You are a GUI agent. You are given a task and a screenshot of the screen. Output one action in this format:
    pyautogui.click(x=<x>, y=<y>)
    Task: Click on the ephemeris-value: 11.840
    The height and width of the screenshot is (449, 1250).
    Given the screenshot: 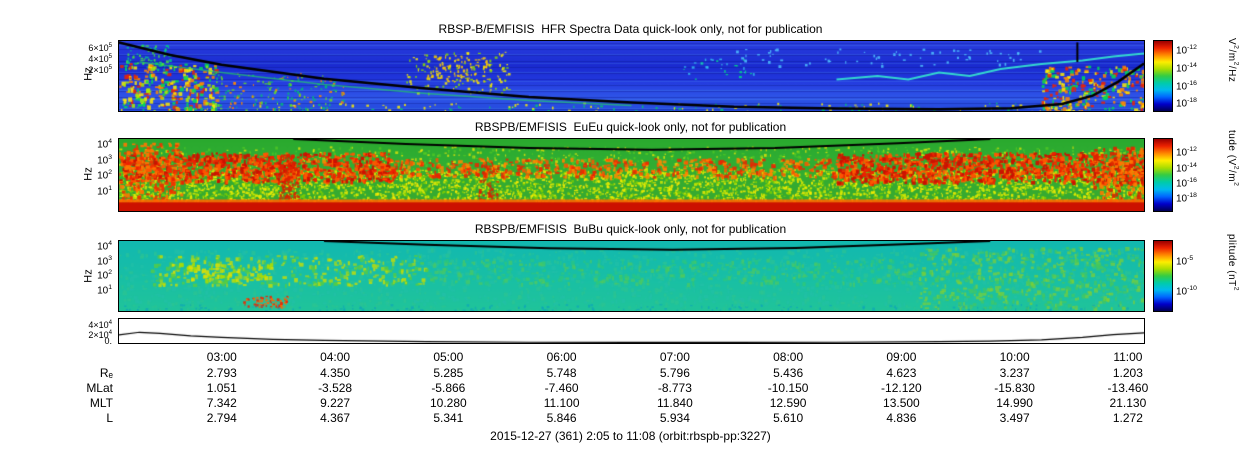 What is the action you would take?
    pyautogui.click(x=674, y=403)
    